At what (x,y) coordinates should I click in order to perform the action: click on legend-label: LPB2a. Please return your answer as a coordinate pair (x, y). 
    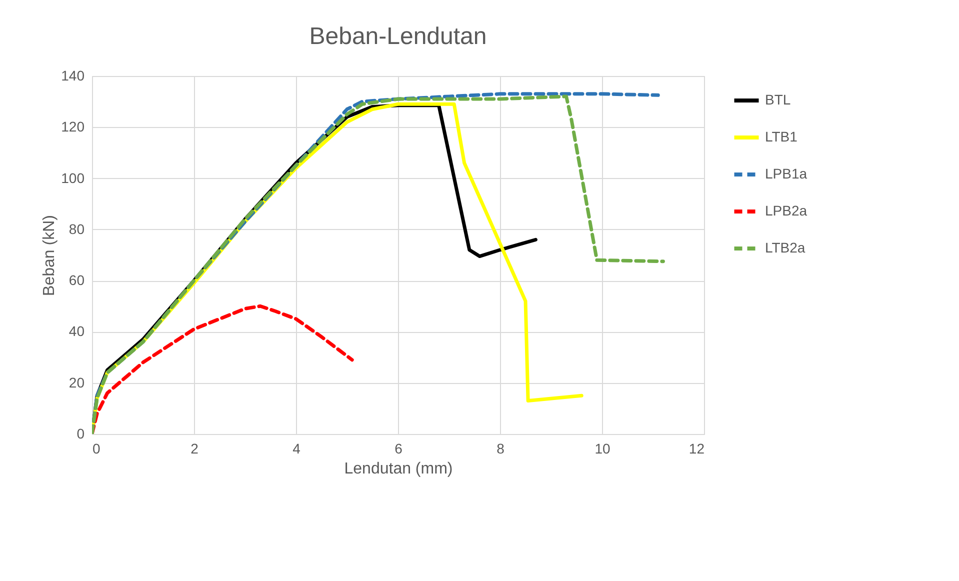
    Looking at the image, I should click on (786, 210).